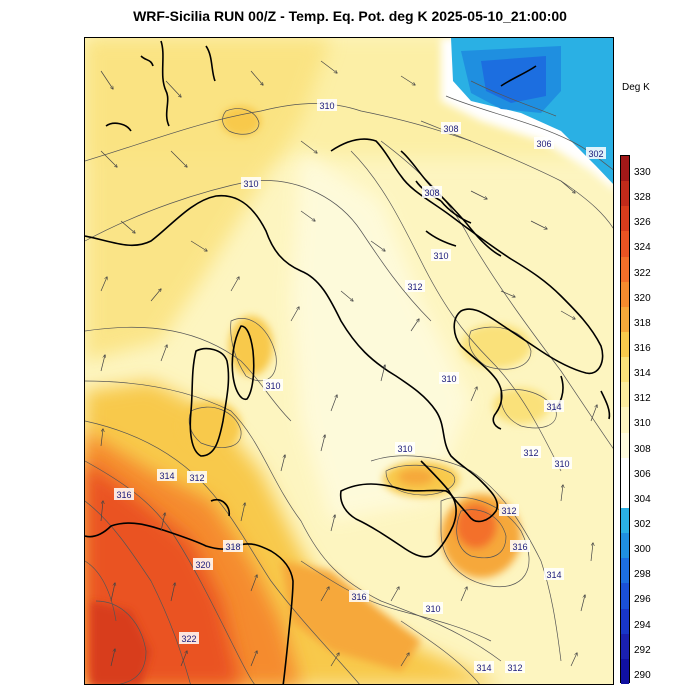 Image resolution: width=700 pixels, height=700 pixels. I want to click on svg-text: 306, so click(543, 144).